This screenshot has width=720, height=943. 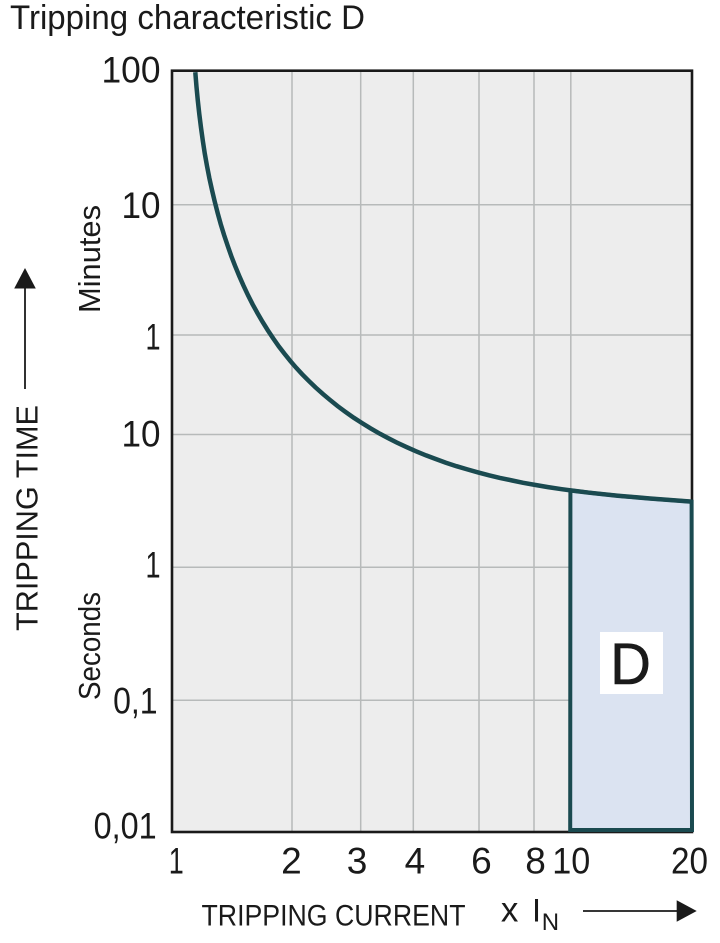 What do you see at coordinates (334, 915) in the screenshot?
I see `svg-text: TRIPPING CURRENT` at bounding box center [334, 915].